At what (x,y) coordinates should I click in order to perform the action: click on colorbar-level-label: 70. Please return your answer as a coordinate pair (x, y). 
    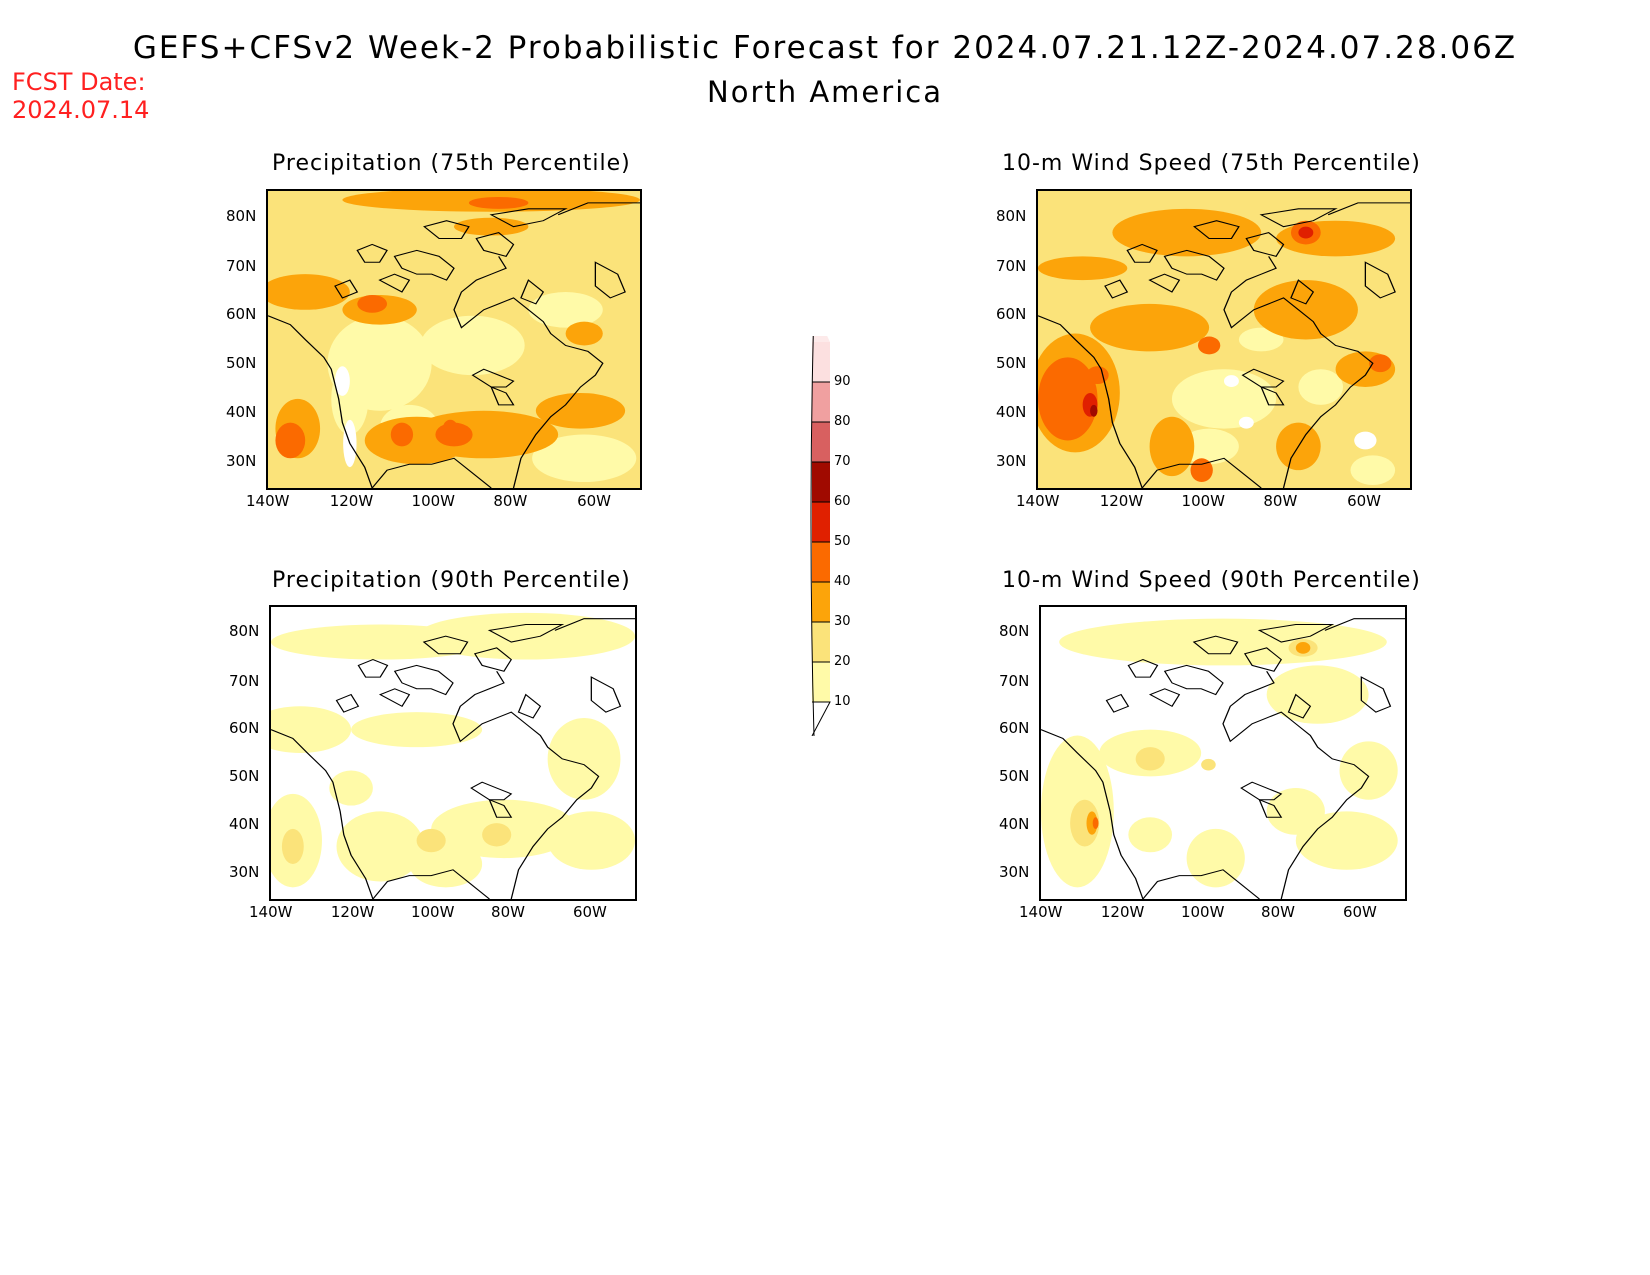
    Looking at the image, I should click on (842, 461).